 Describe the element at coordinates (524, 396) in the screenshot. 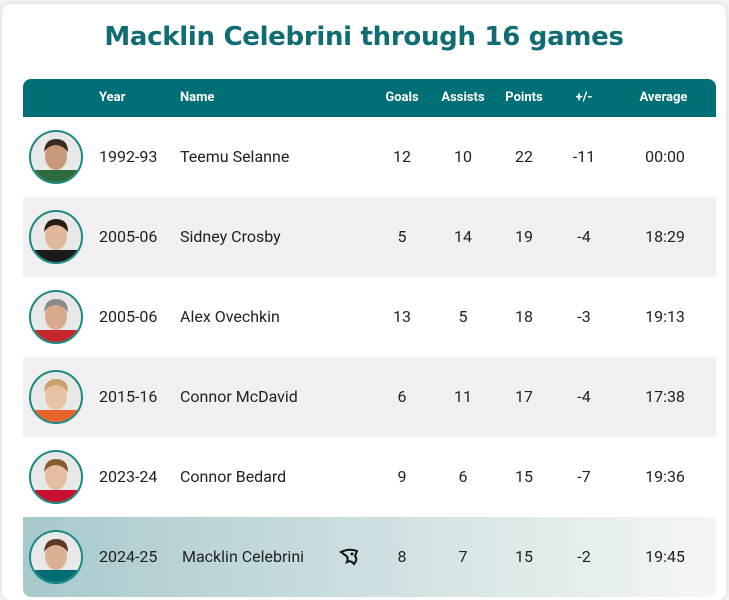

I see `table-cell: 17` at that location.